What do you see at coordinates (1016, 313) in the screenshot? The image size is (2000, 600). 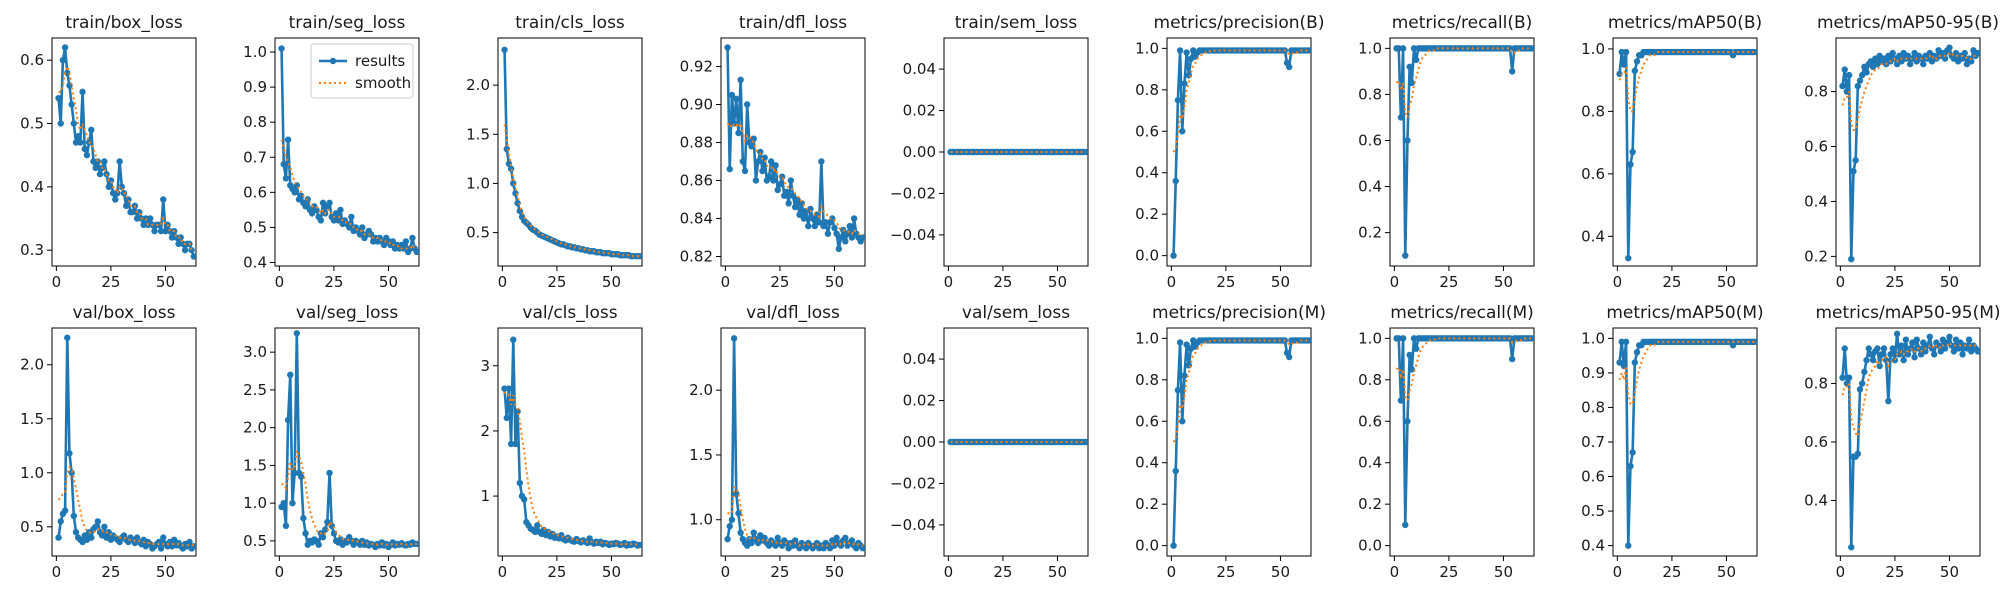 I see `subplot-title: val/sem_loss` at bounding box center [1016, 313].